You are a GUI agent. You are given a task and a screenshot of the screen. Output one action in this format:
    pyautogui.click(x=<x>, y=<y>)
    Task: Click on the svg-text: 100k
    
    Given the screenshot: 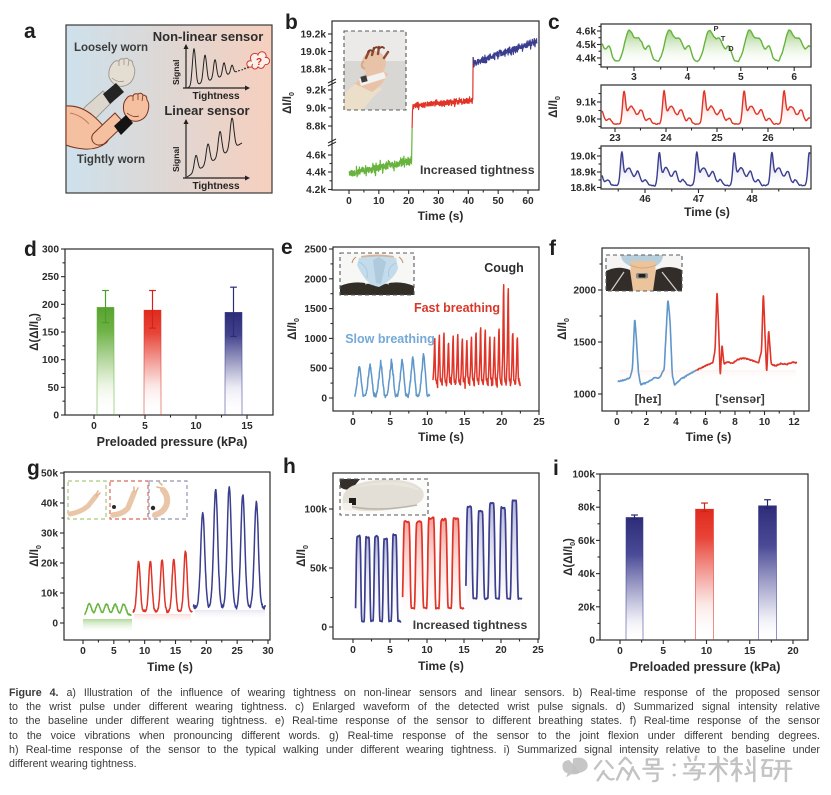 What is the action you would take?
    pyautogui.click(x=583, y=475)
    